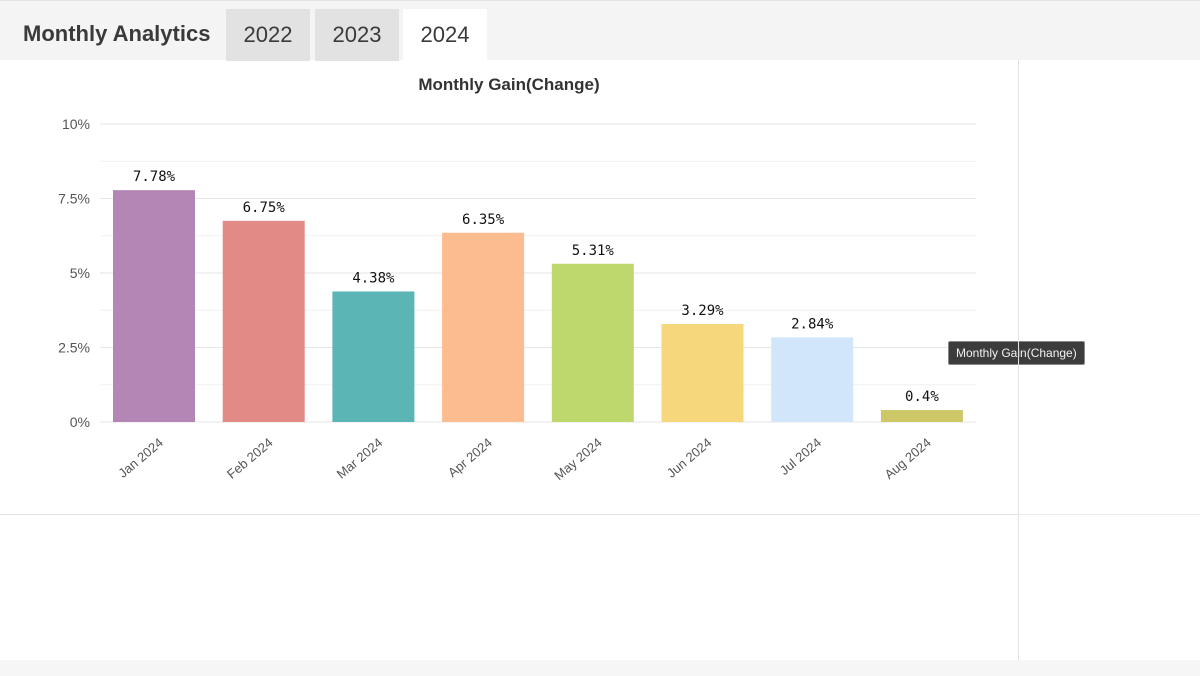  I want to click on data-label: 6.75%, so click(264, 208).